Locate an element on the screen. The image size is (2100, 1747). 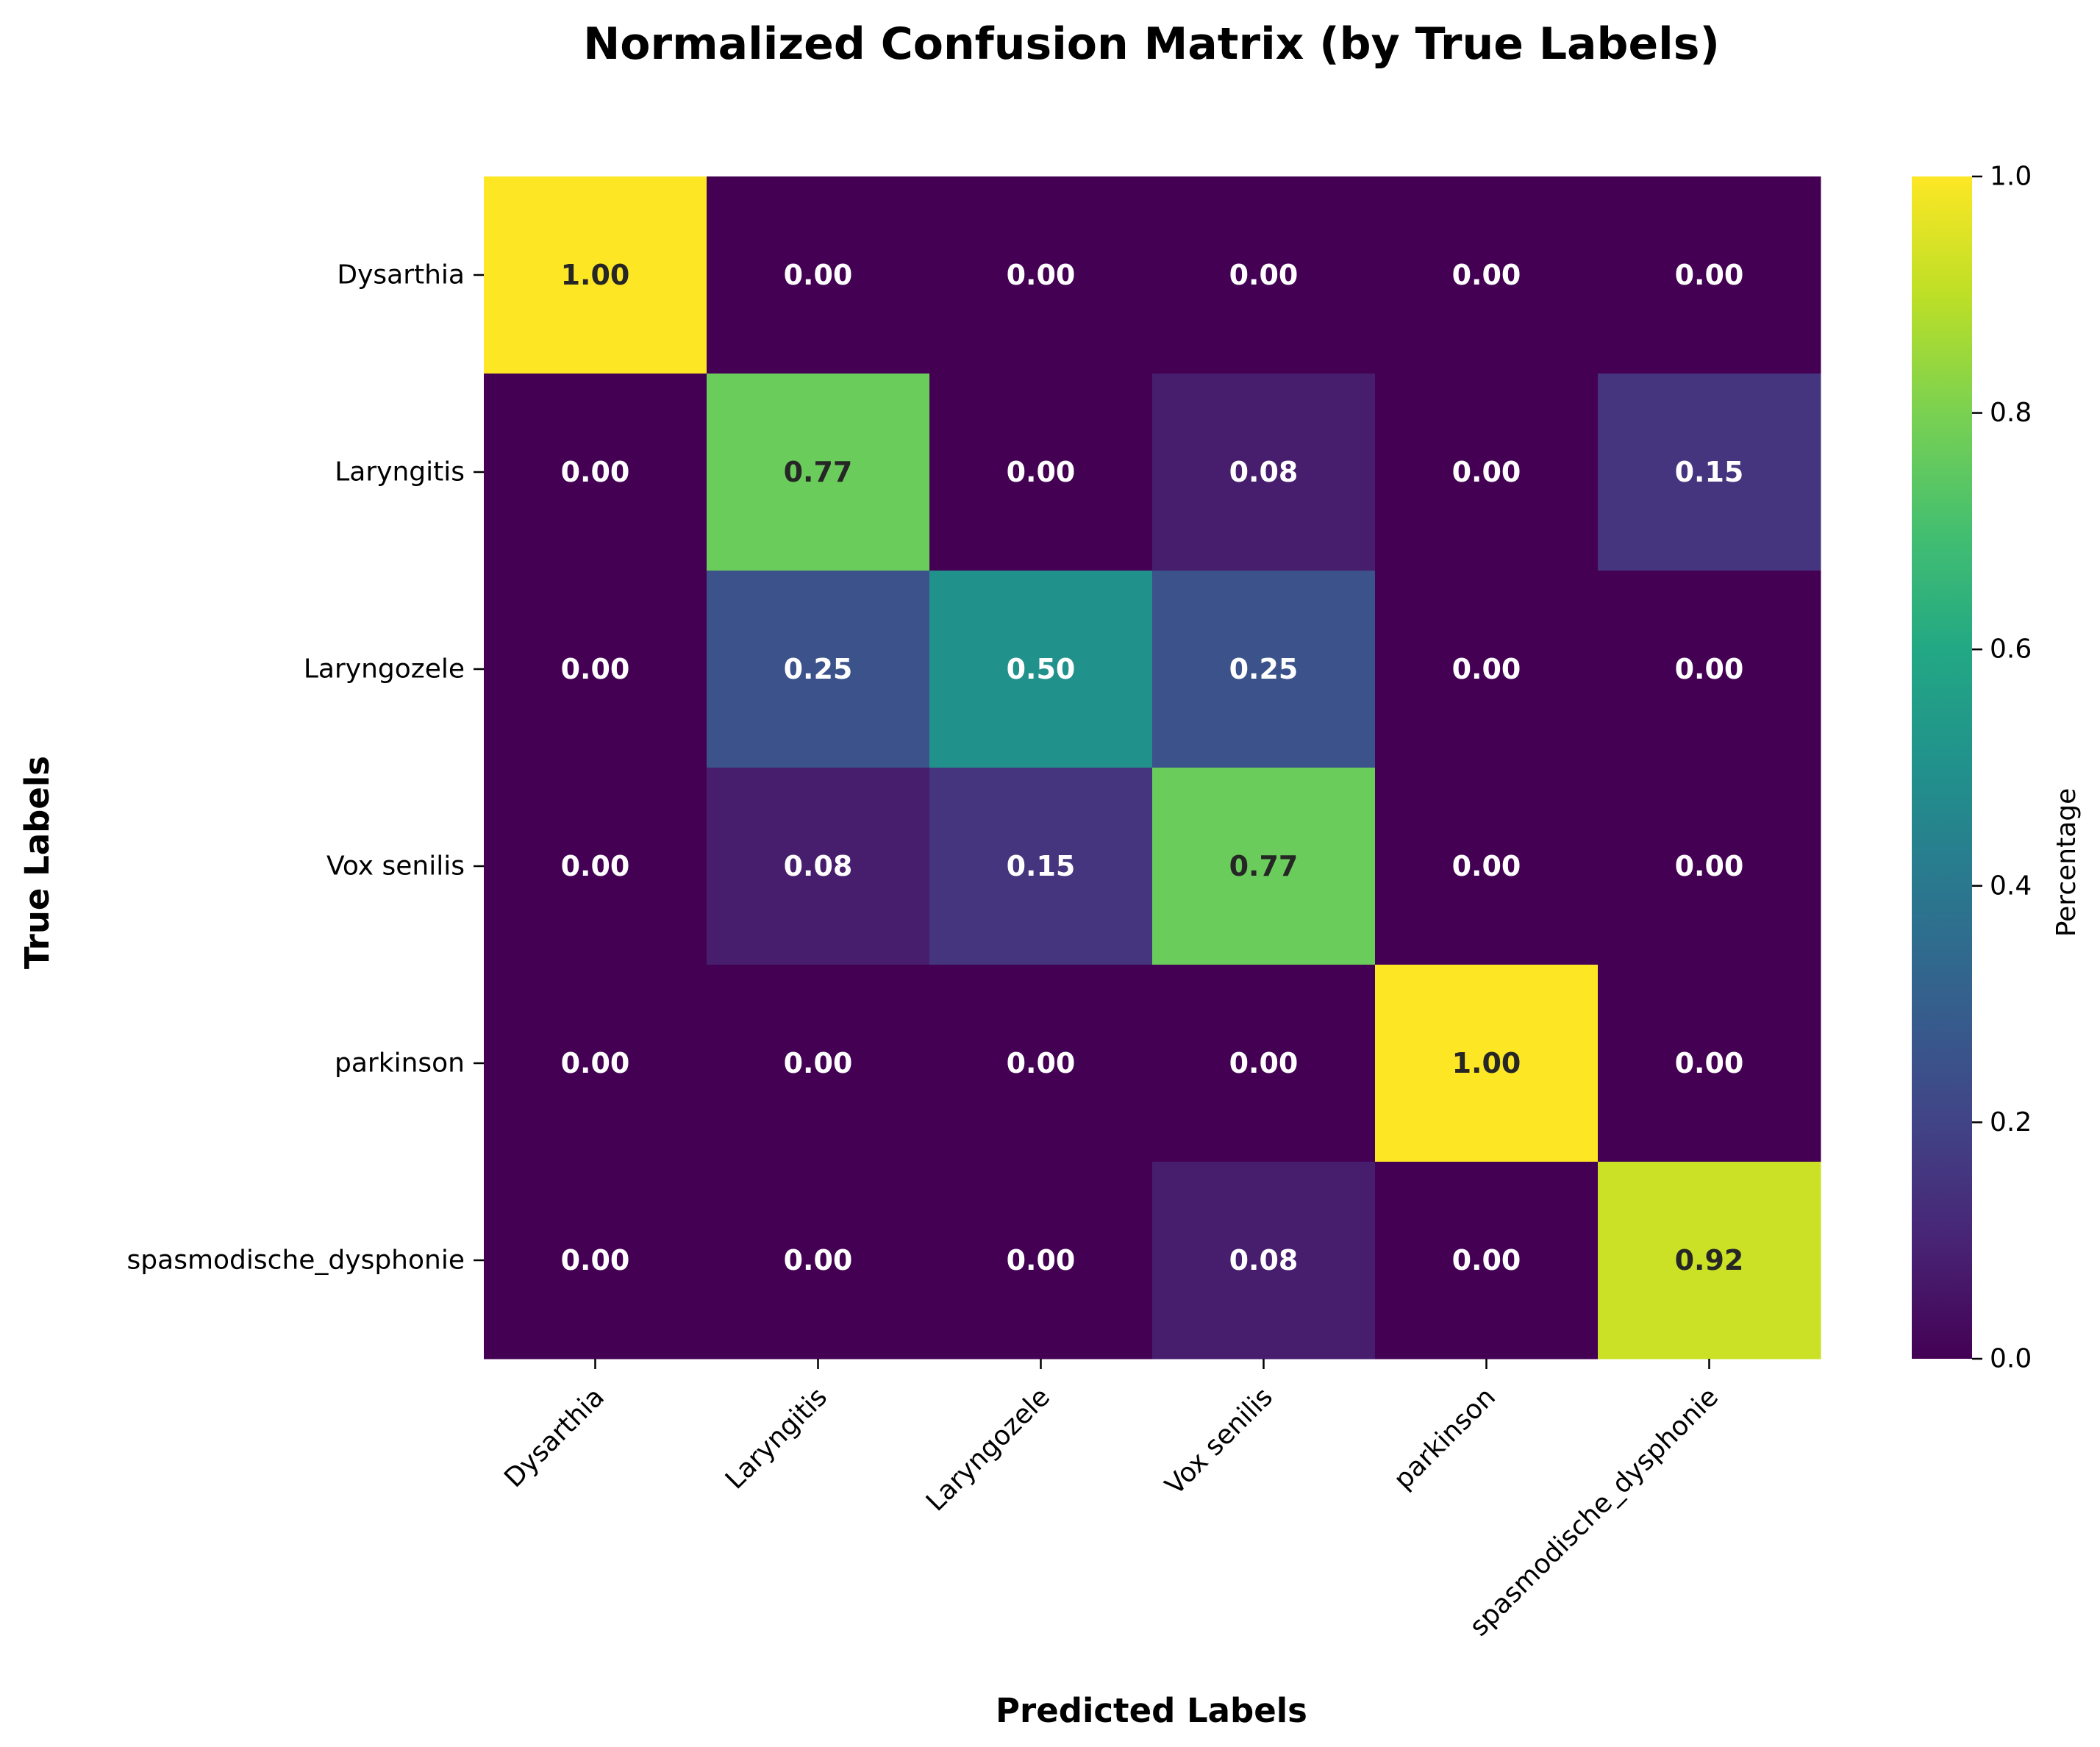
x-tick-label: Vox senilis is located at coordinates (1220, 1441).